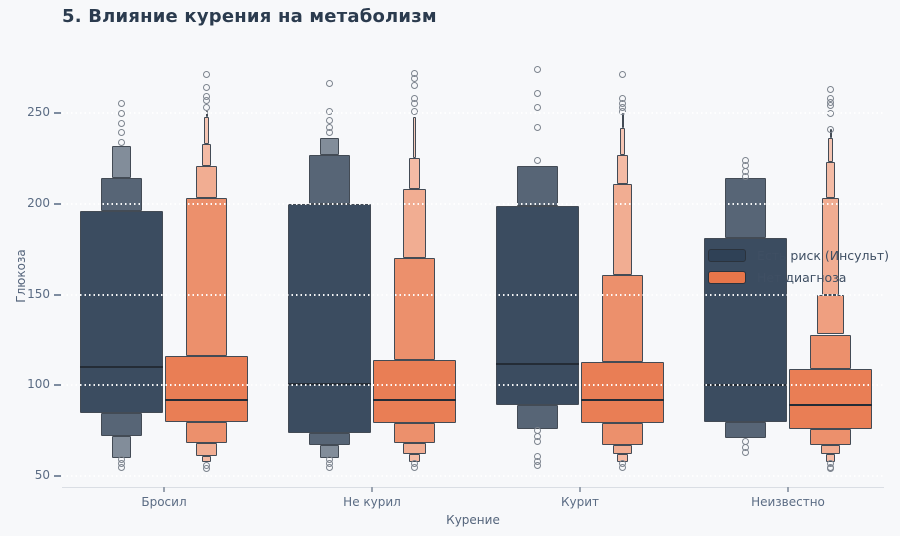 The height and width of the screenshot is (536, 900). What do you see at coordinates (727, 277) in the screenshot?
I see `legend-swatch-no-diagnosis` at bounding box center [727, 277].